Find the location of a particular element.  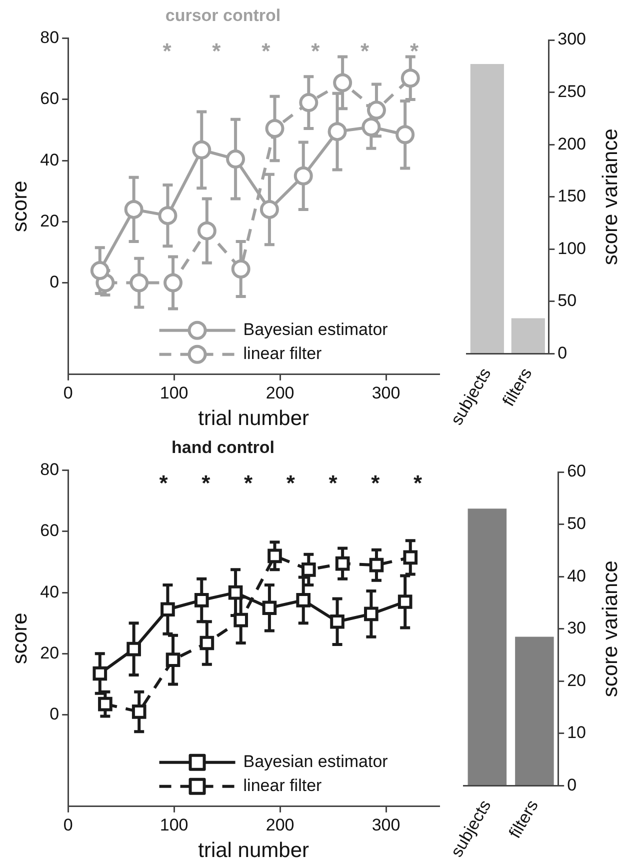

y-tick-label: 300 is located at coordinates (572, 39).